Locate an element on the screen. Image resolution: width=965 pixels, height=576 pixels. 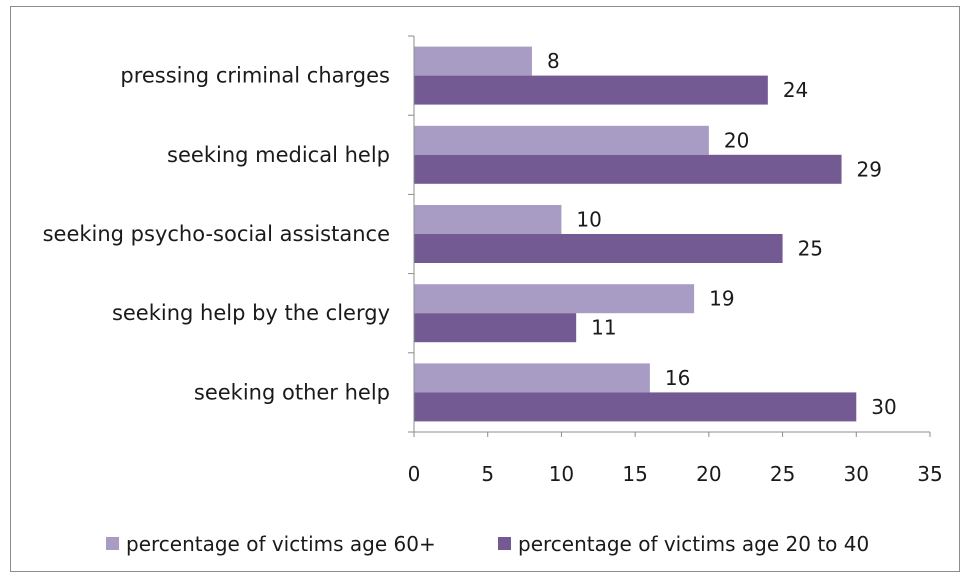
x-tick-label-2: 10 is located at coordinates (561, 474).